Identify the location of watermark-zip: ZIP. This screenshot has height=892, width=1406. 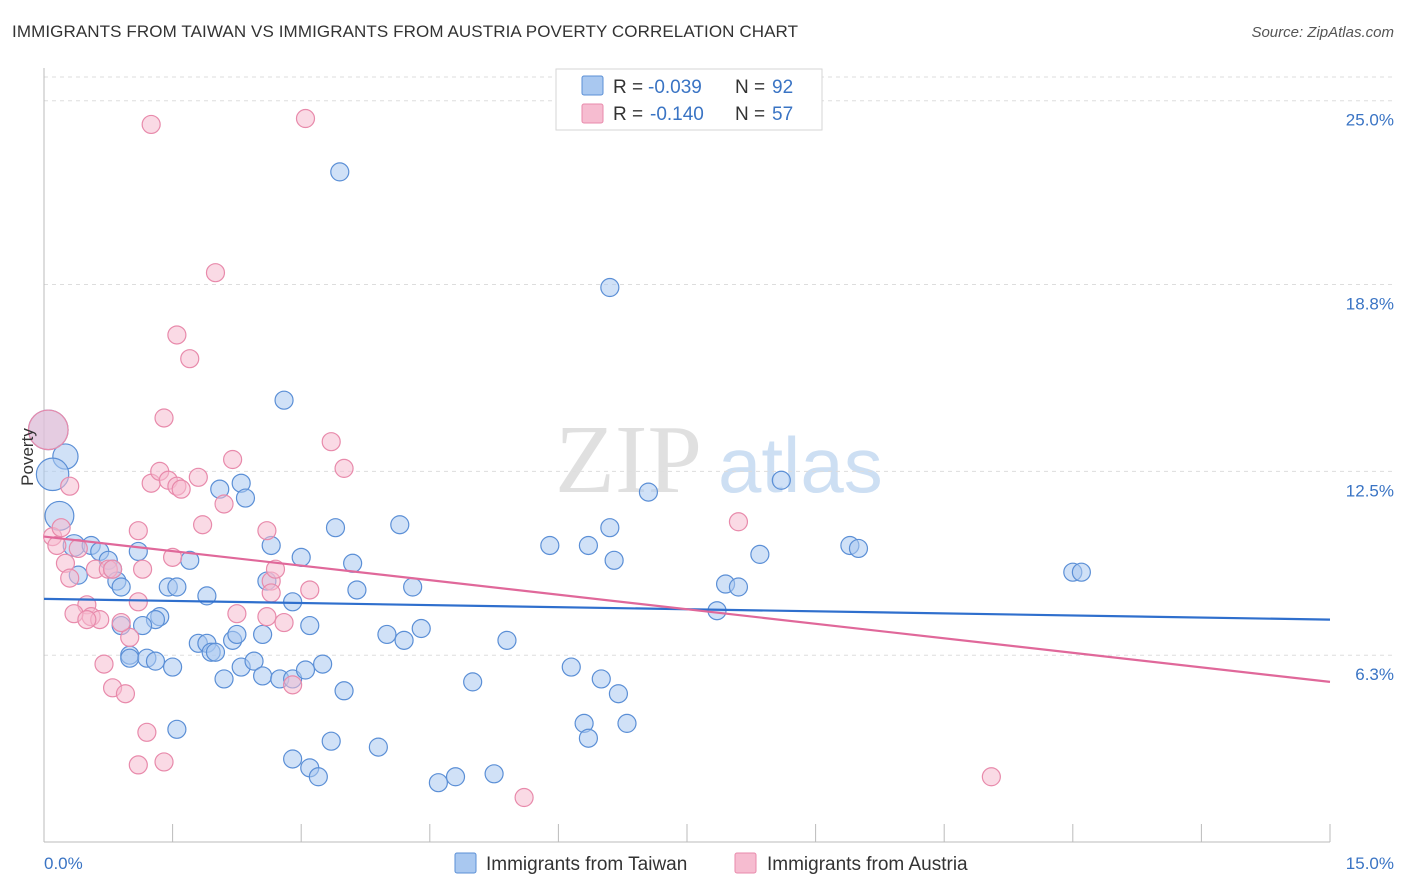
(628, 460).